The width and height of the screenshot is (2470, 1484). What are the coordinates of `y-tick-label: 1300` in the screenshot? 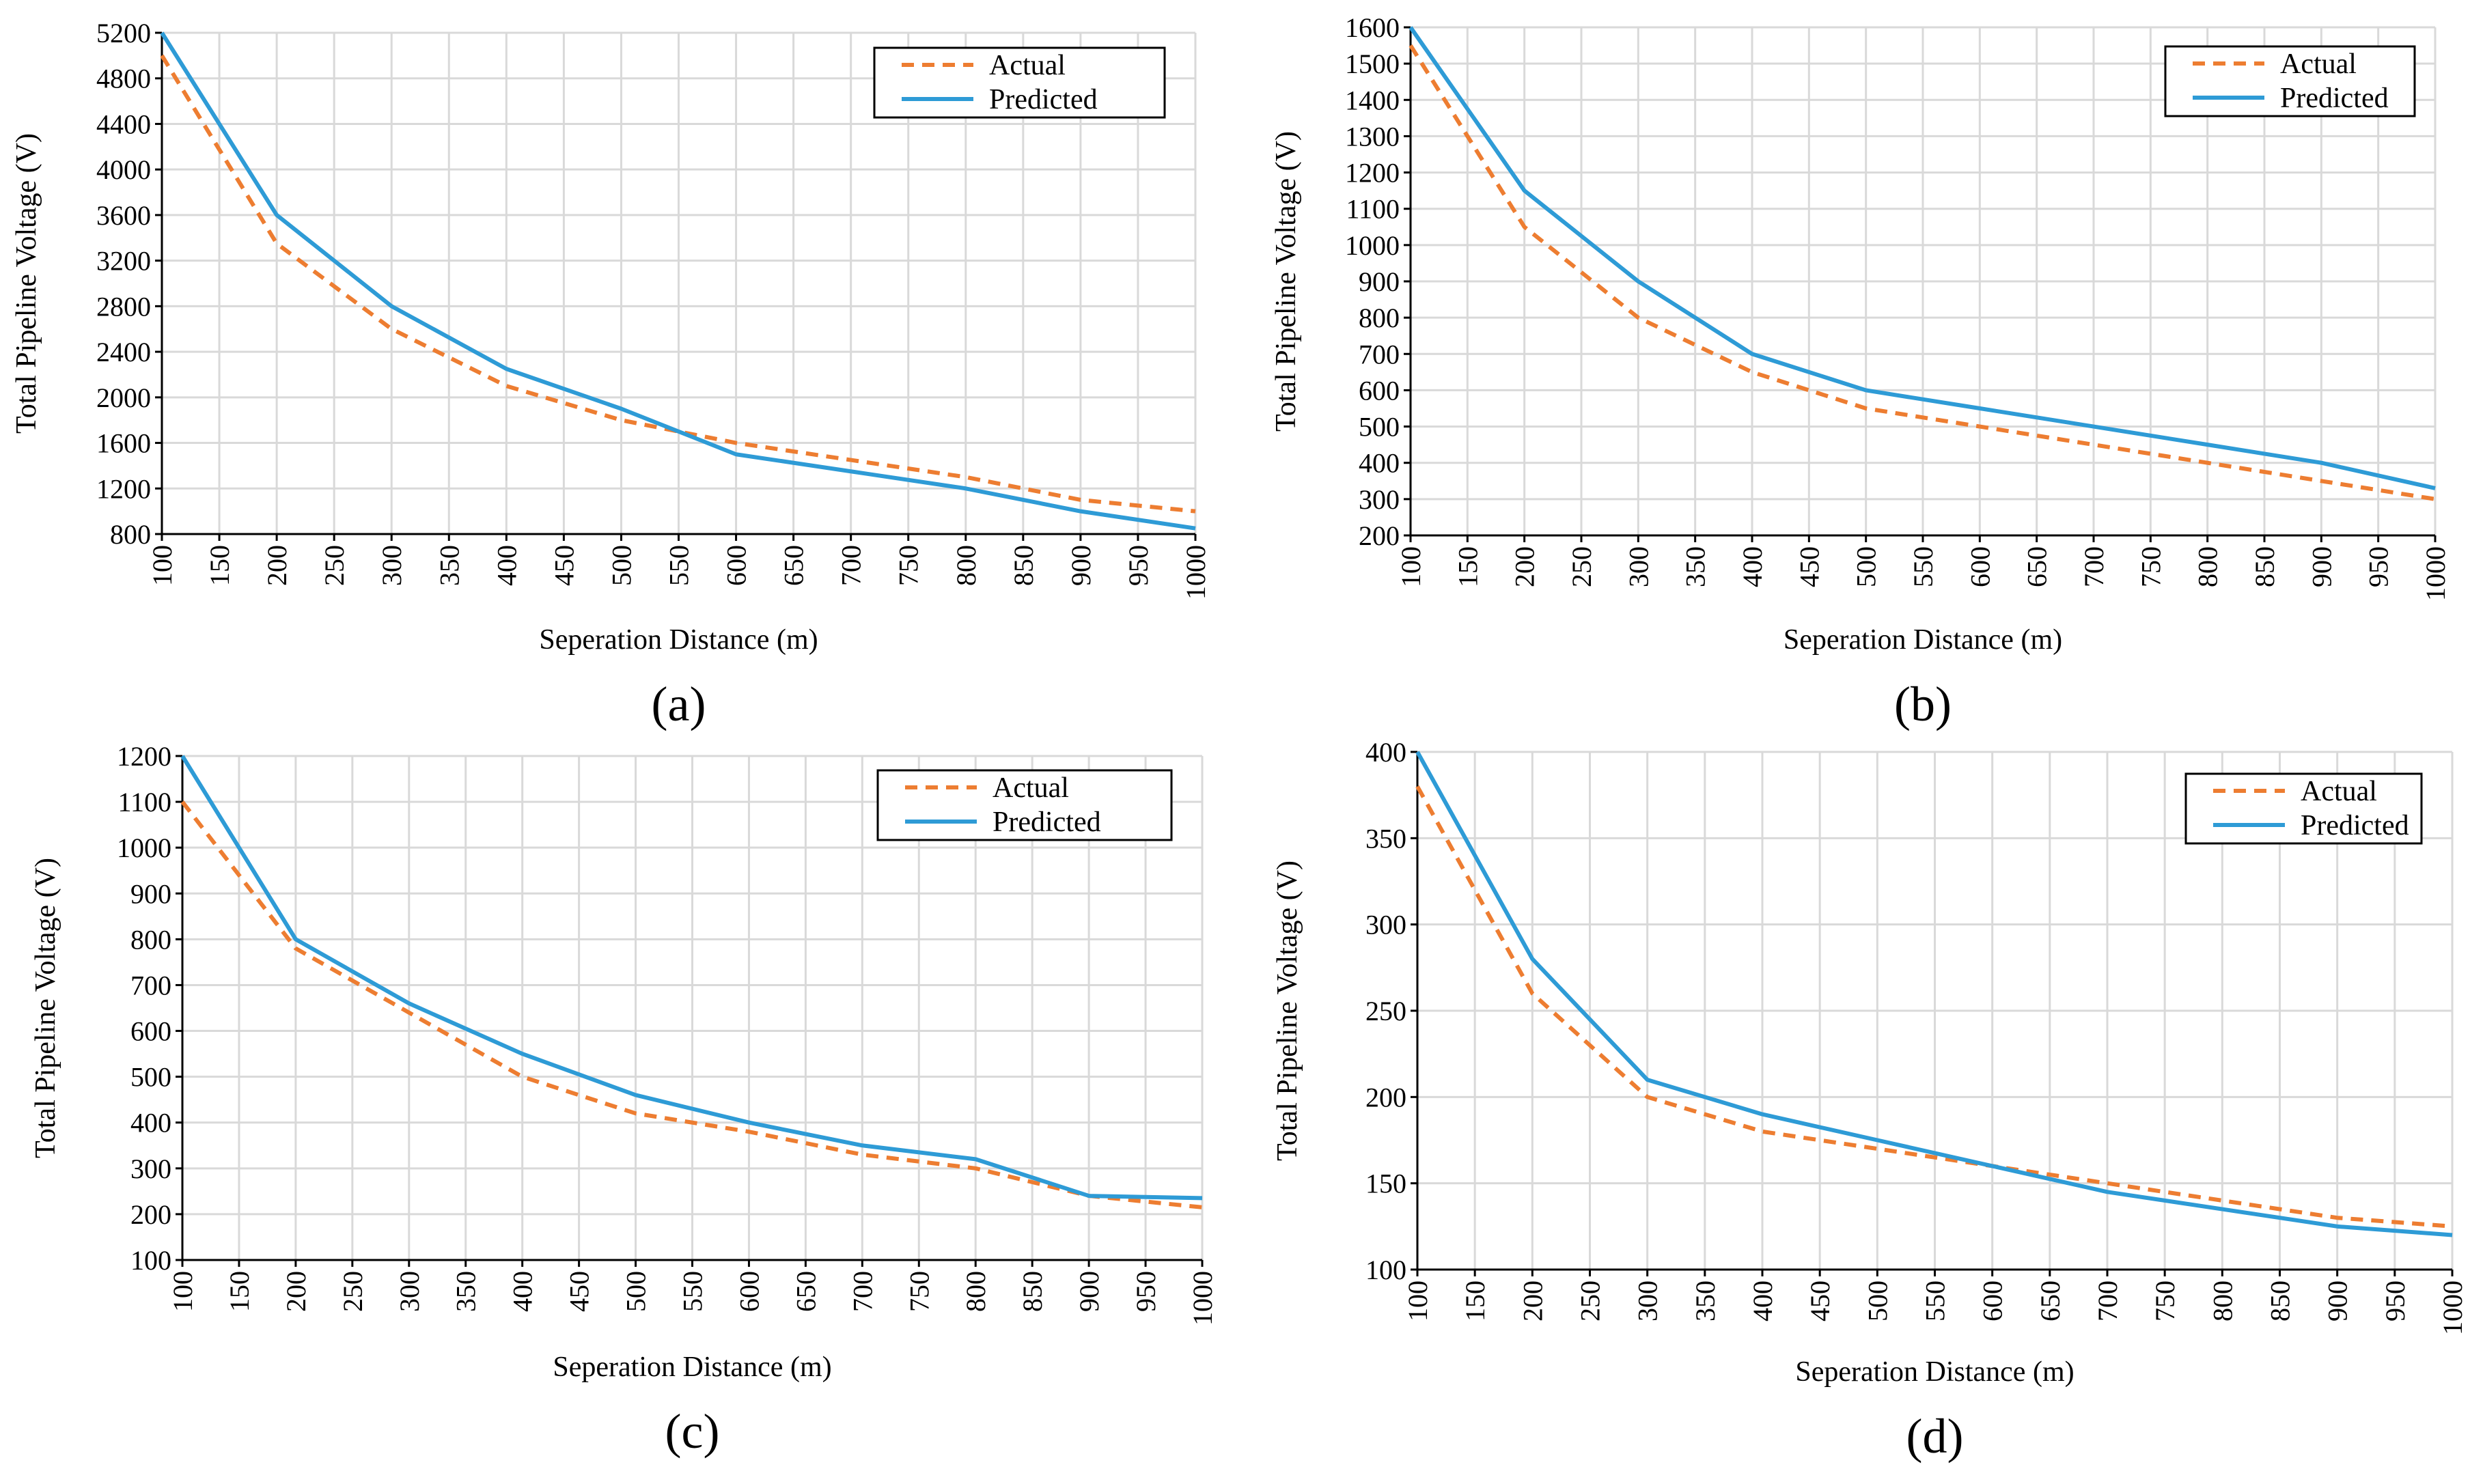 It's located at (1372, 136).